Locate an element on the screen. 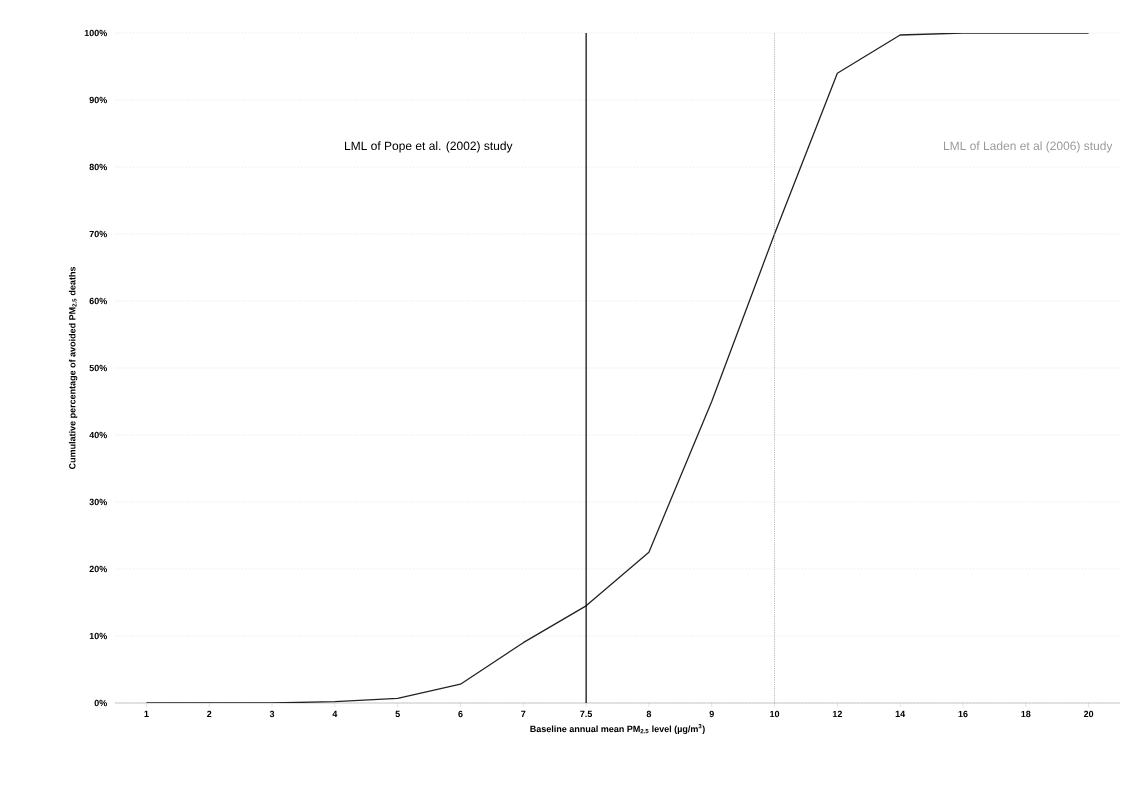 The height and width of the screenshot is (786, 1129). x-tick-label: 4 is located at coordinates (335, 713).